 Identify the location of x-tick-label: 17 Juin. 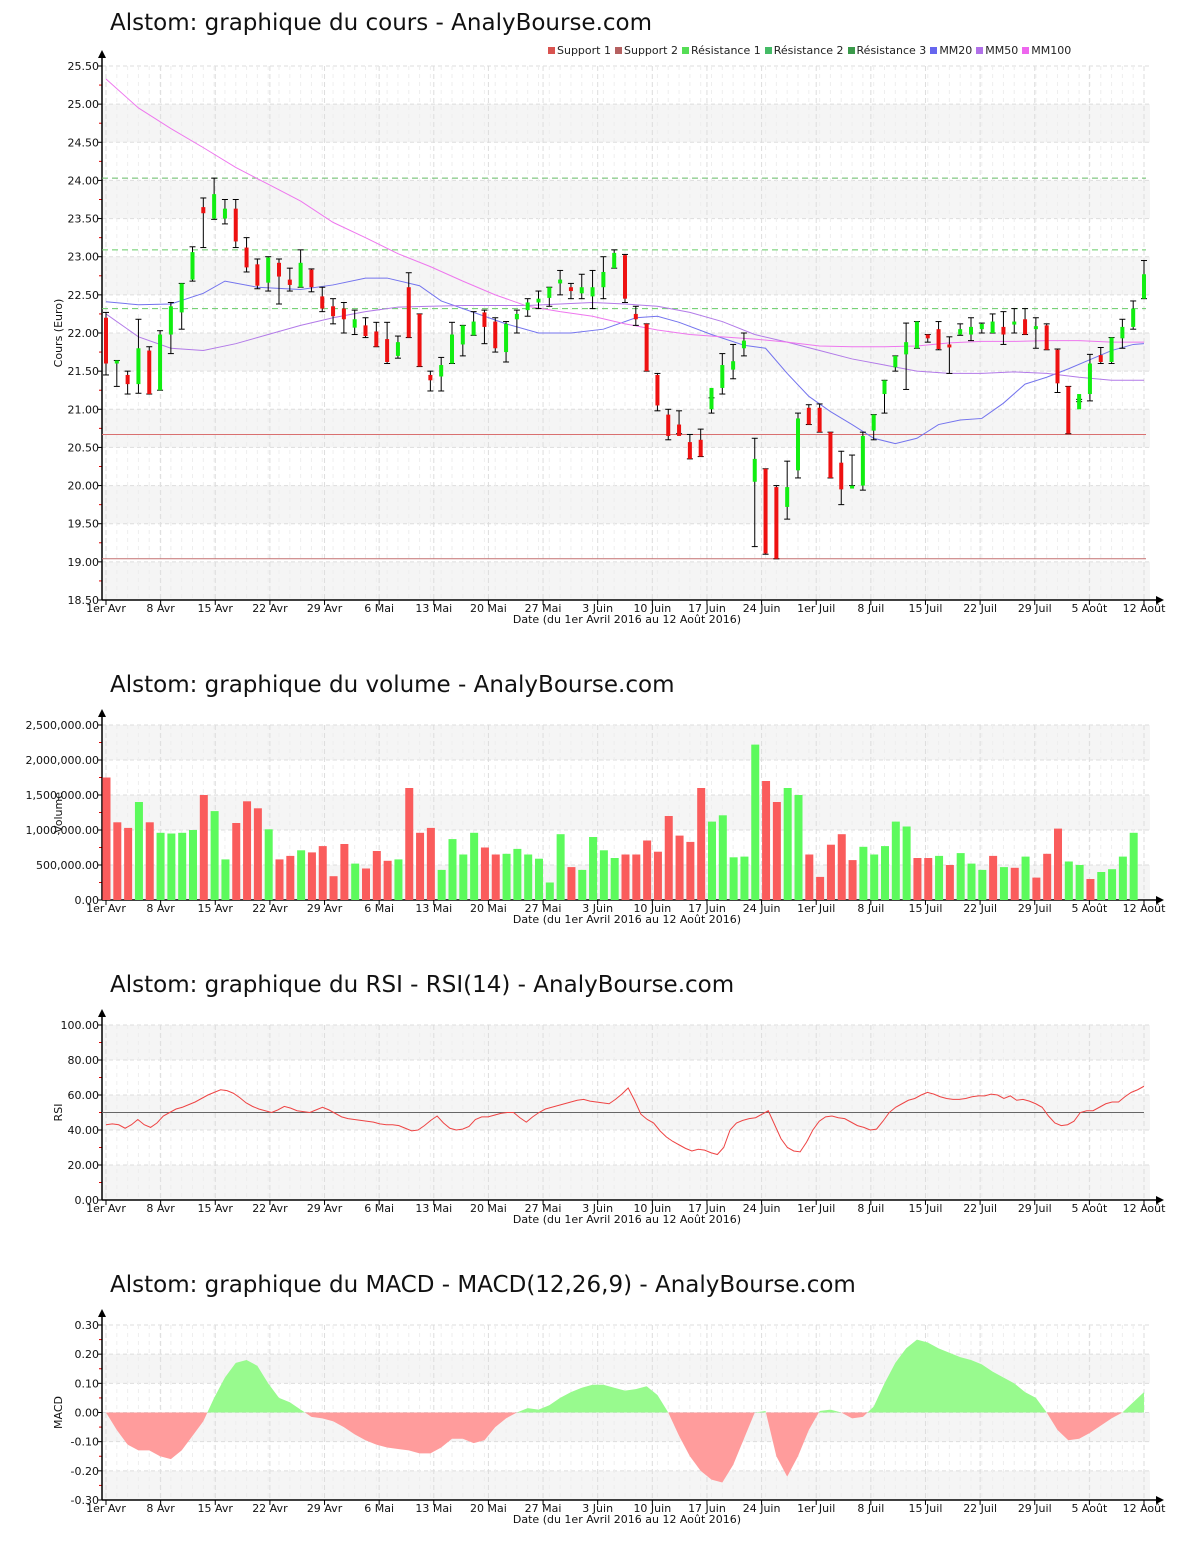
(707, 608).